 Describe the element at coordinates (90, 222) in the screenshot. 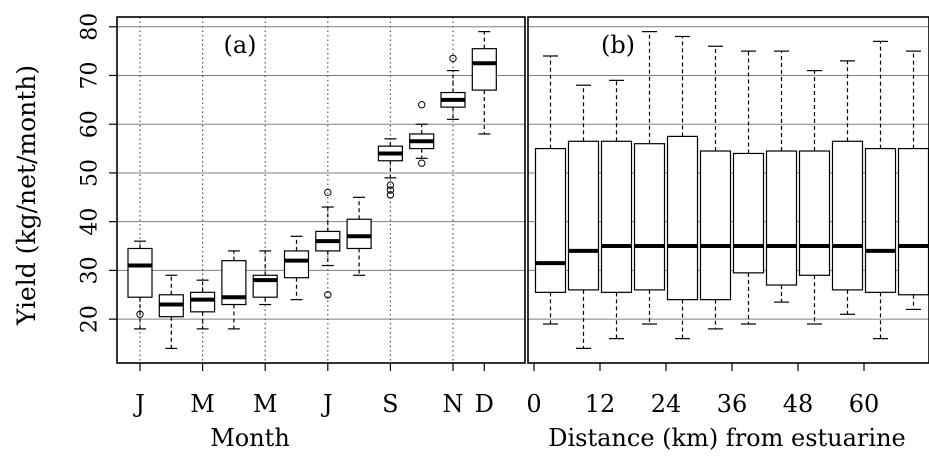

I see `y-tick-label: 40` at that location.